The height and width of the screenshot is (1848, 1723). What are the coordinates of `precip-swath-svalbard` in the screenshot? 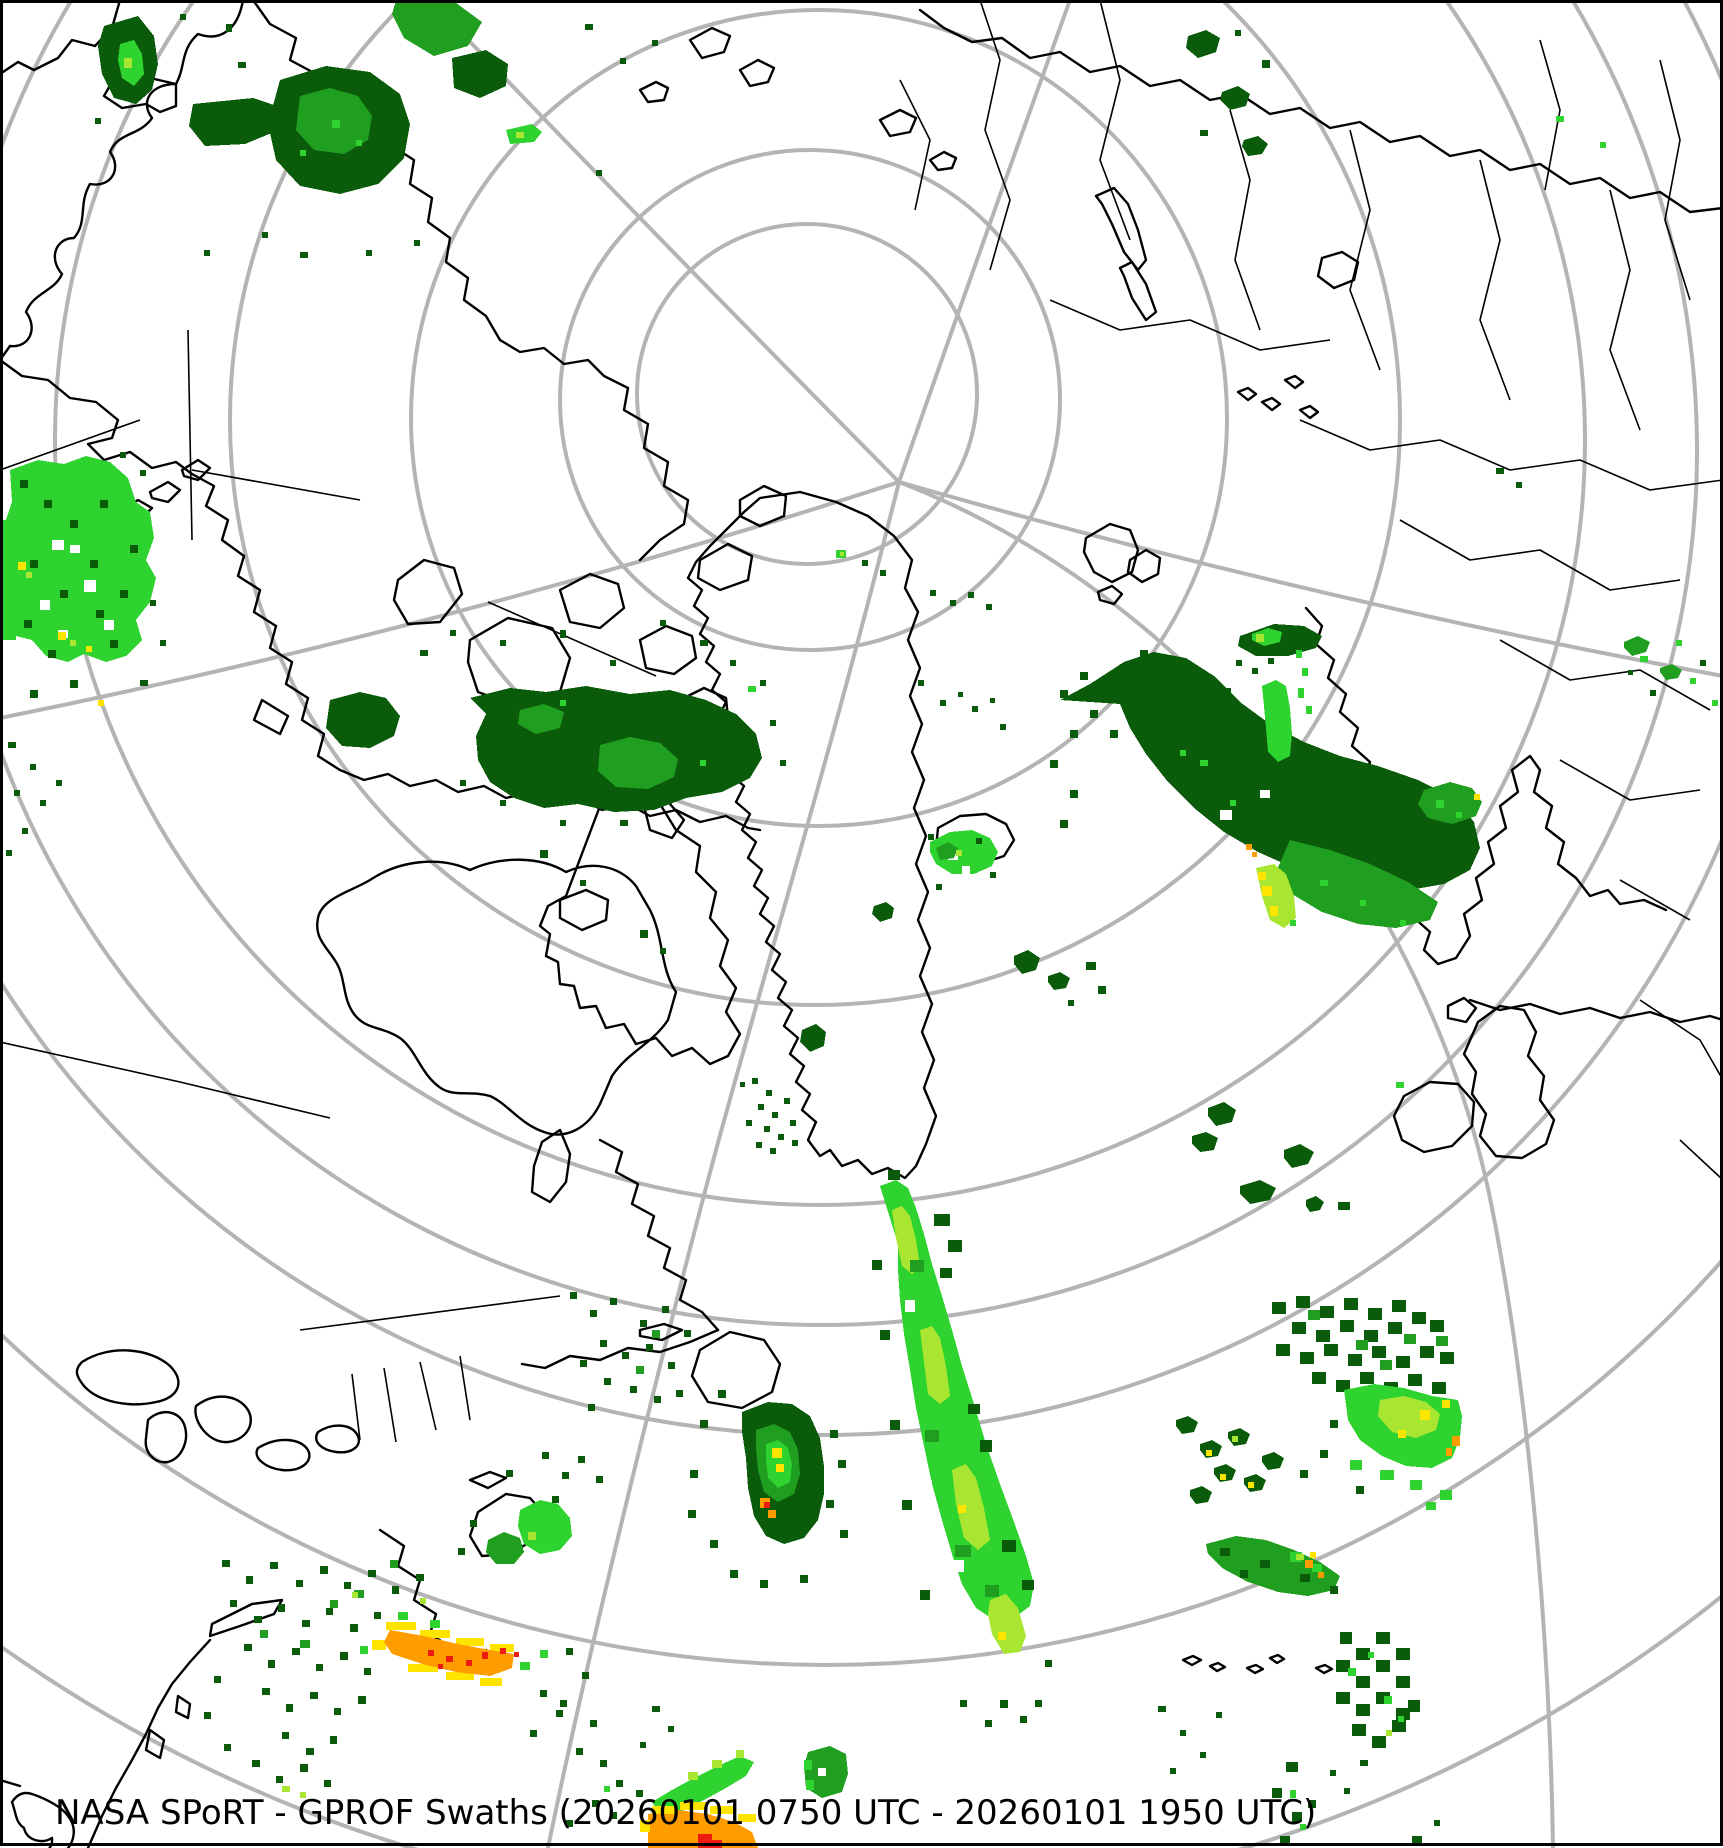 It's located at (1274, 658).